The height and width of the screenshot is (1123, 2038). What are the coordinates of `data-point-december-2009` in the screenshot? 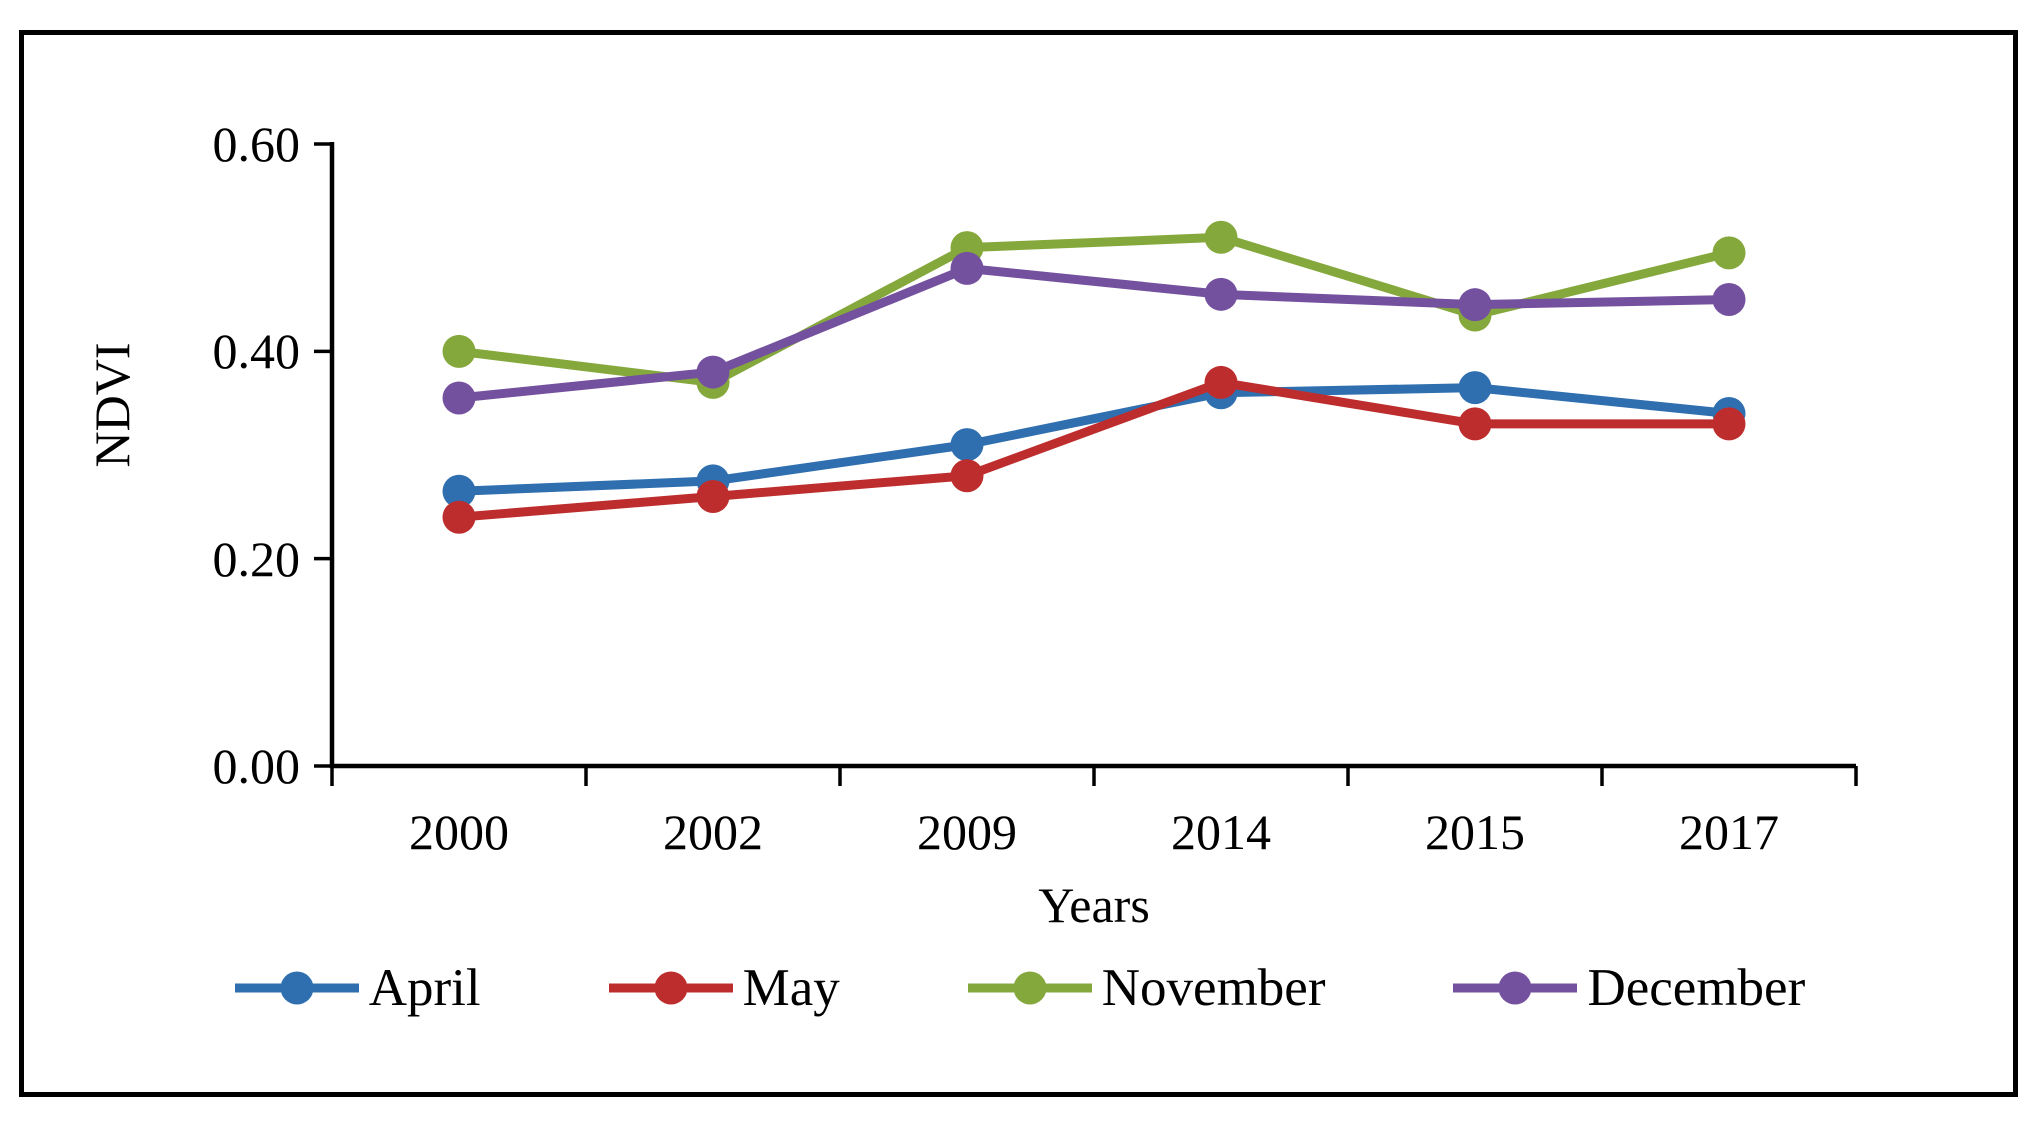 It's located at (967, 268).